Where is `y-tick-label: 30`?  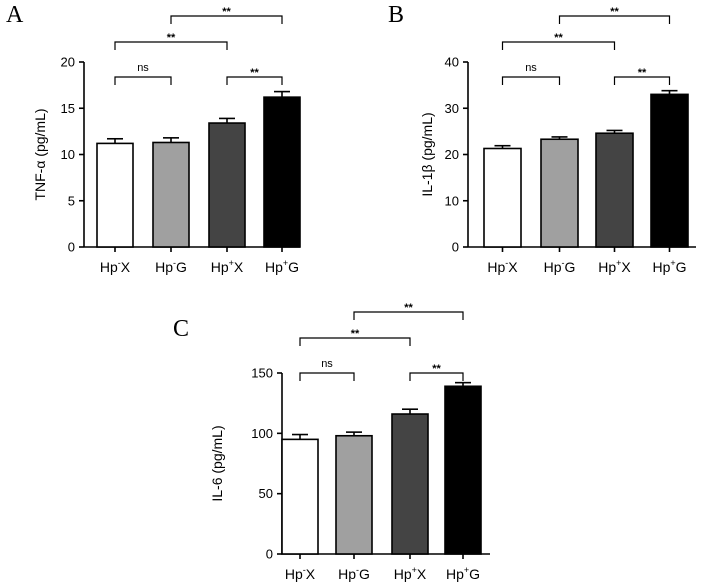
y-tick-label: 30 is located at coordinates (452, 108).